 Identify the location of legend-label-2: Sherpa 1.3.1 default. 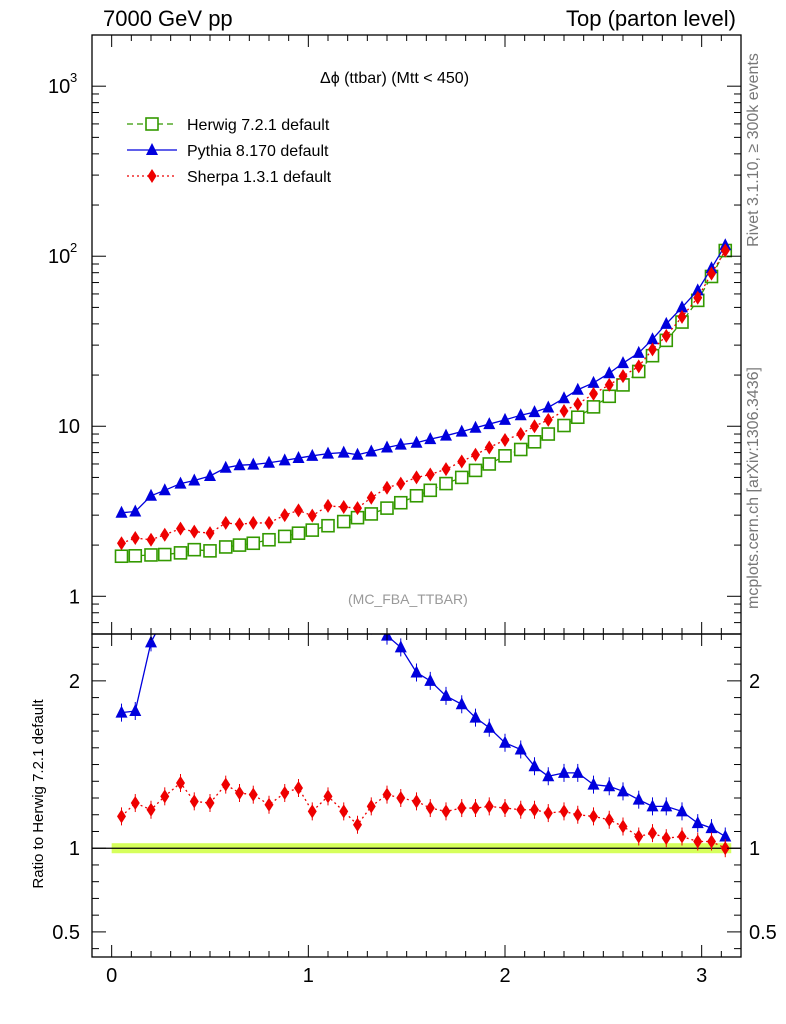
(259, 177).